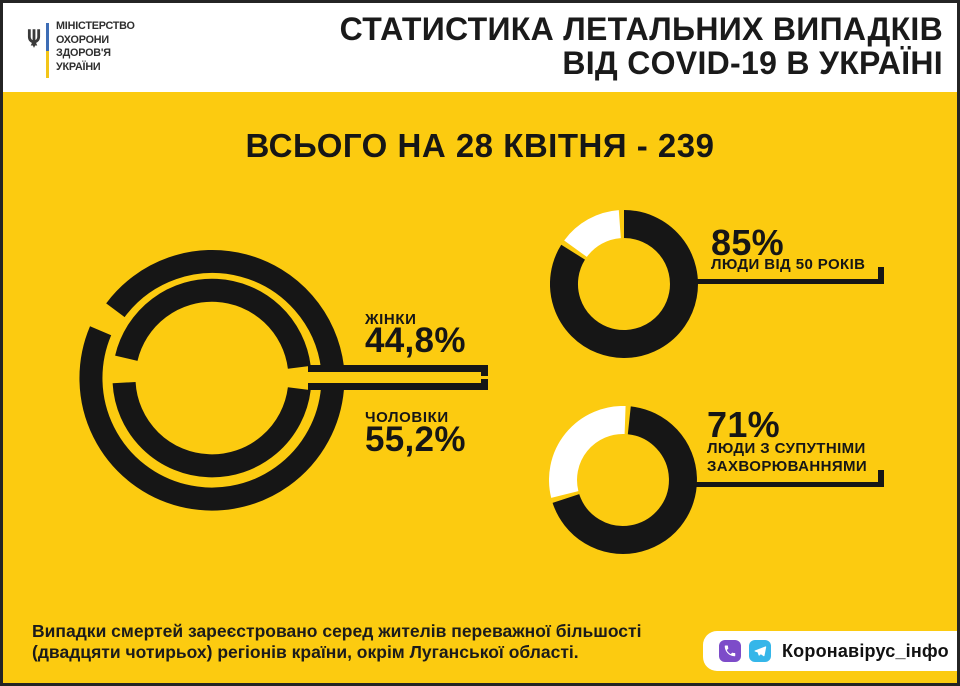 The image size is (960, 686). What do you see at coordinates (415, 439) in the screenshot?
I see `male-value: 55,2%` at bounding box center [415, 439].